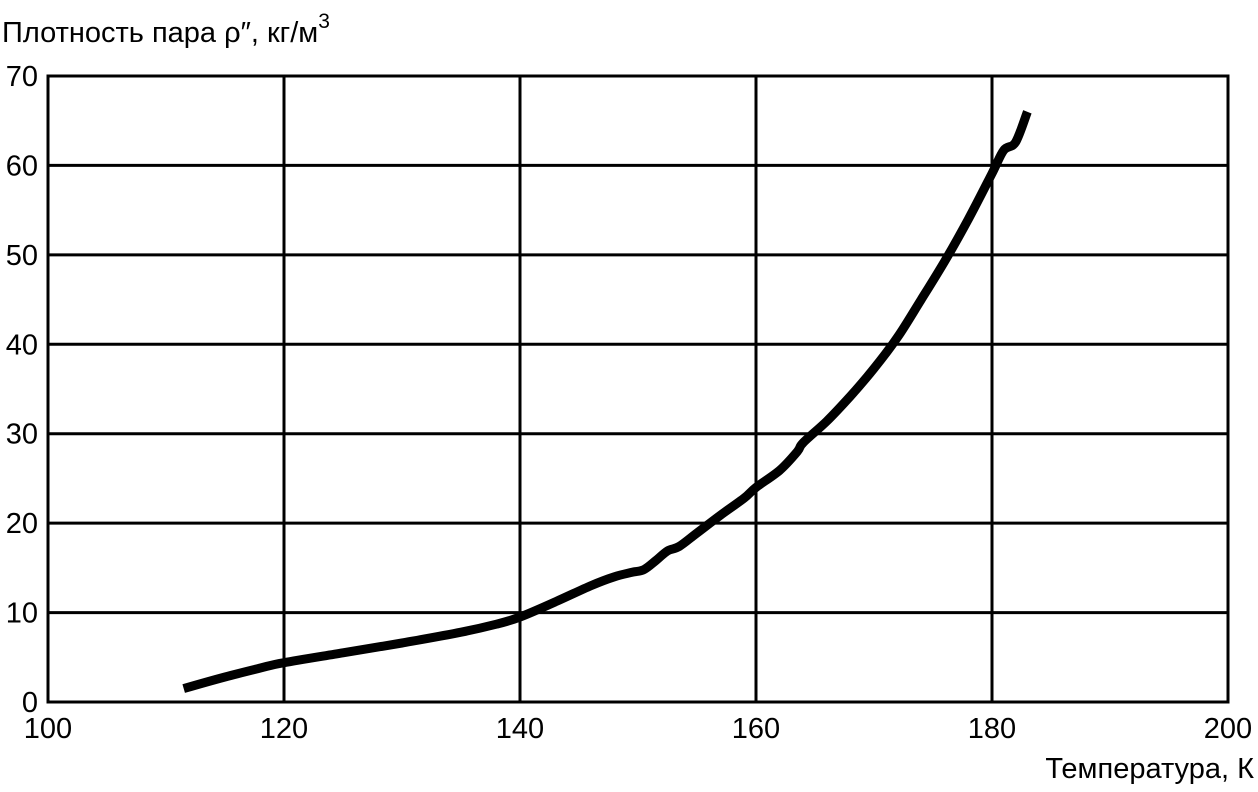 The height and width of the screenshot is (792, 1258). Describe the element at coordinates (22, 77) in the screenshot. I see `y-tick-label: 70` at that location.